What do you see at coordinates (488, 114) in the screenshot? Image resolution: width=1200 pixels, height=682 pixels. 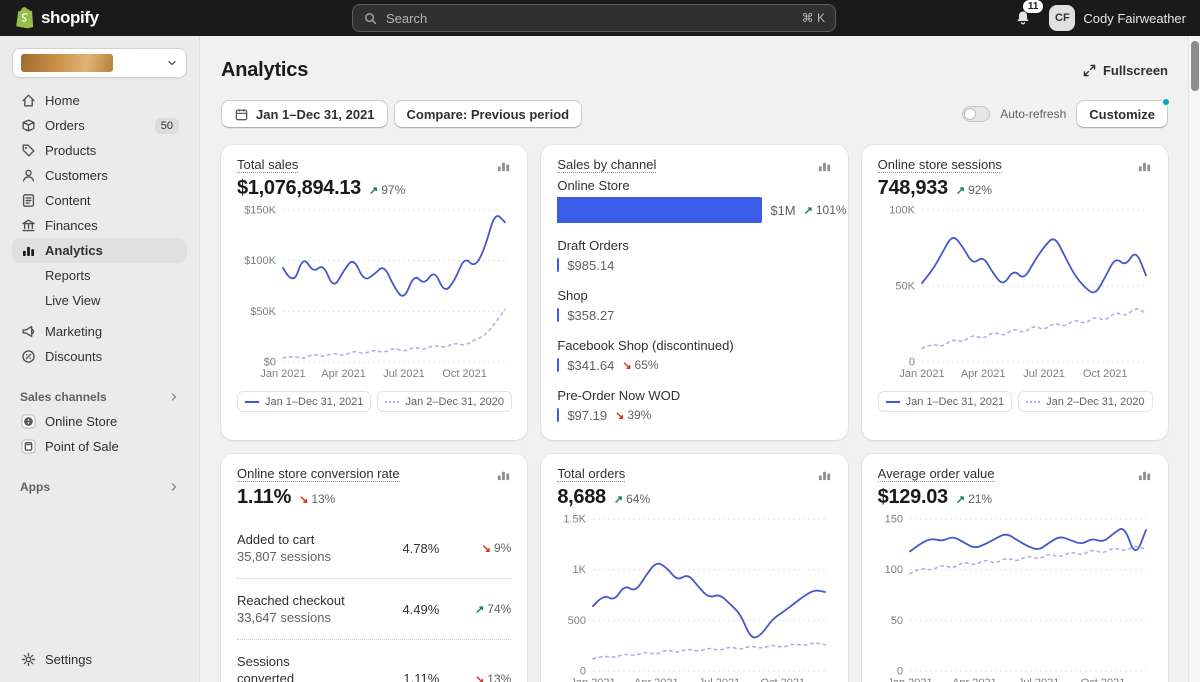 I see `compare-button: Compare: Previous period` at bounding box center [488, 114].